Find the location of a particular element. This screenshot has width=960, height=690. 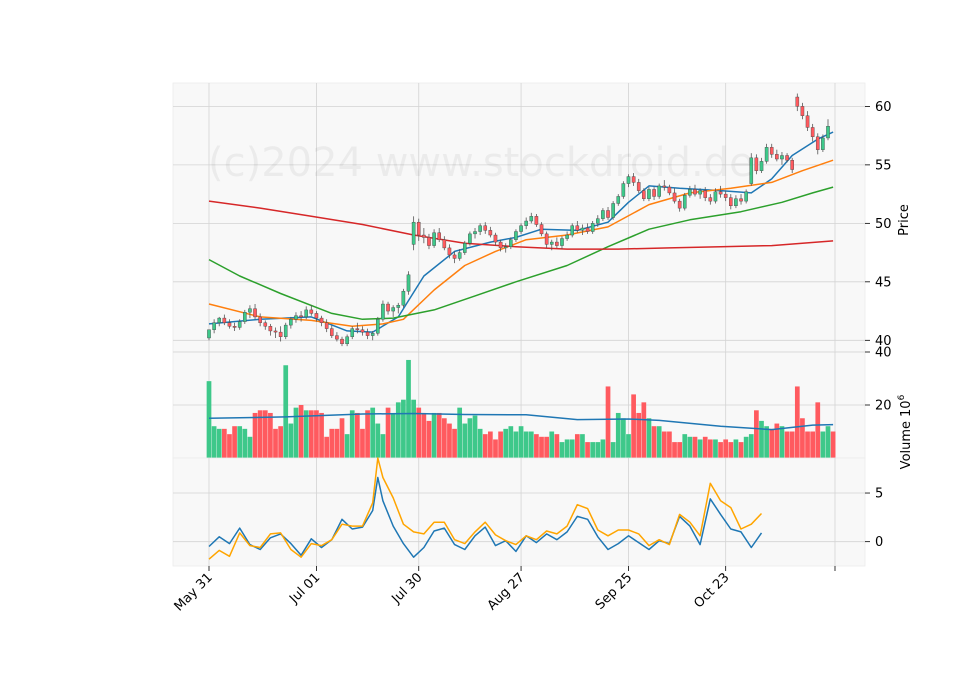

sma_200-line is located at coordinates (521, 225).